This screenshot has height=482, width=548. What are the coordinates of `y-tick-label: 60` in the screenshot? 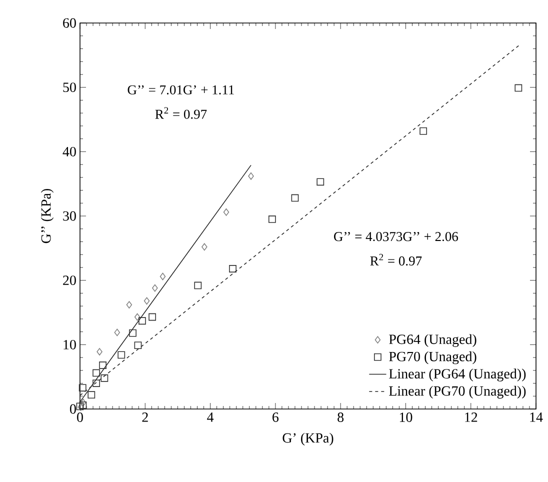 It's located at (69, 23).